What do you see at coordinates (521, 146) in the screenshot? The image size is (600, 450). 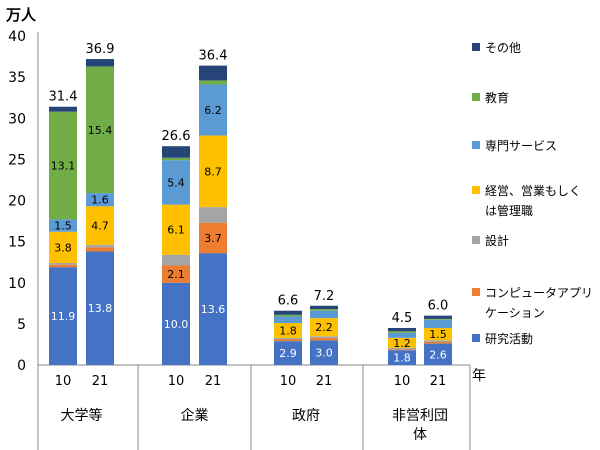 I see `legend-label: 専門サービス` at bounding box center [521, 146].